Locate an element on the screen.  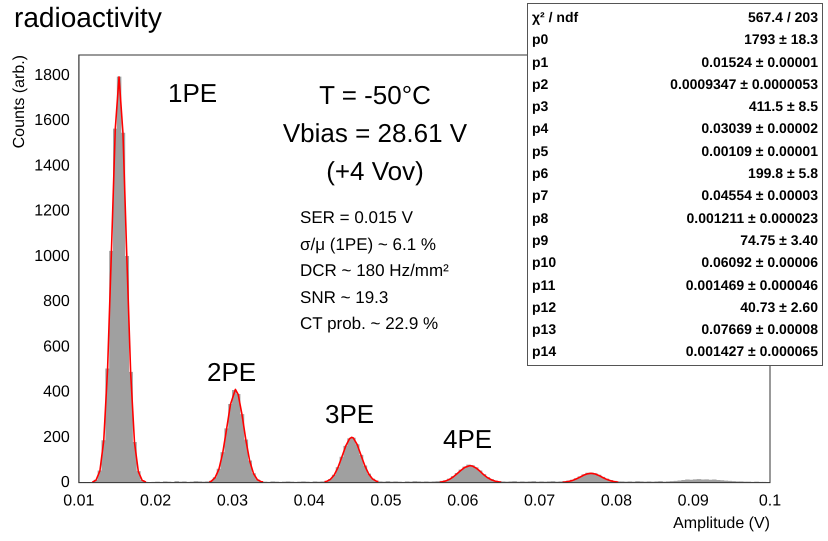
annotation: 3PE is located at coordinates (350, 414).